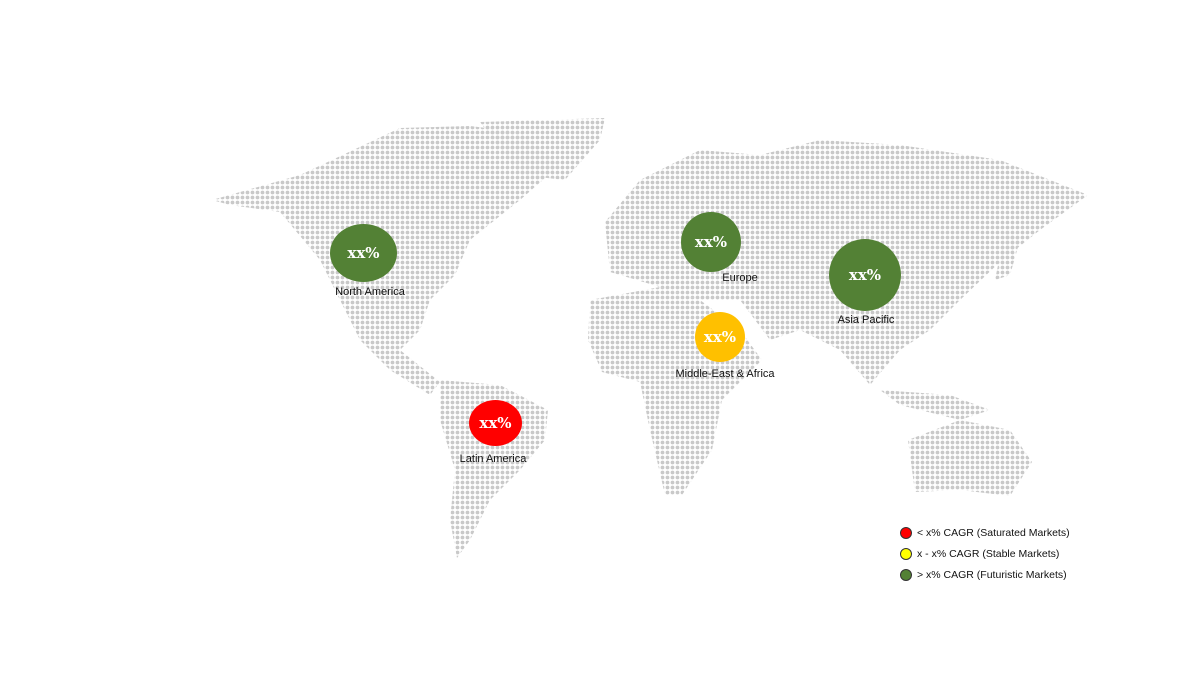 The height and width of the screenshot is (675, 1200). I want to click on japan-islands, so click(1007, 255).